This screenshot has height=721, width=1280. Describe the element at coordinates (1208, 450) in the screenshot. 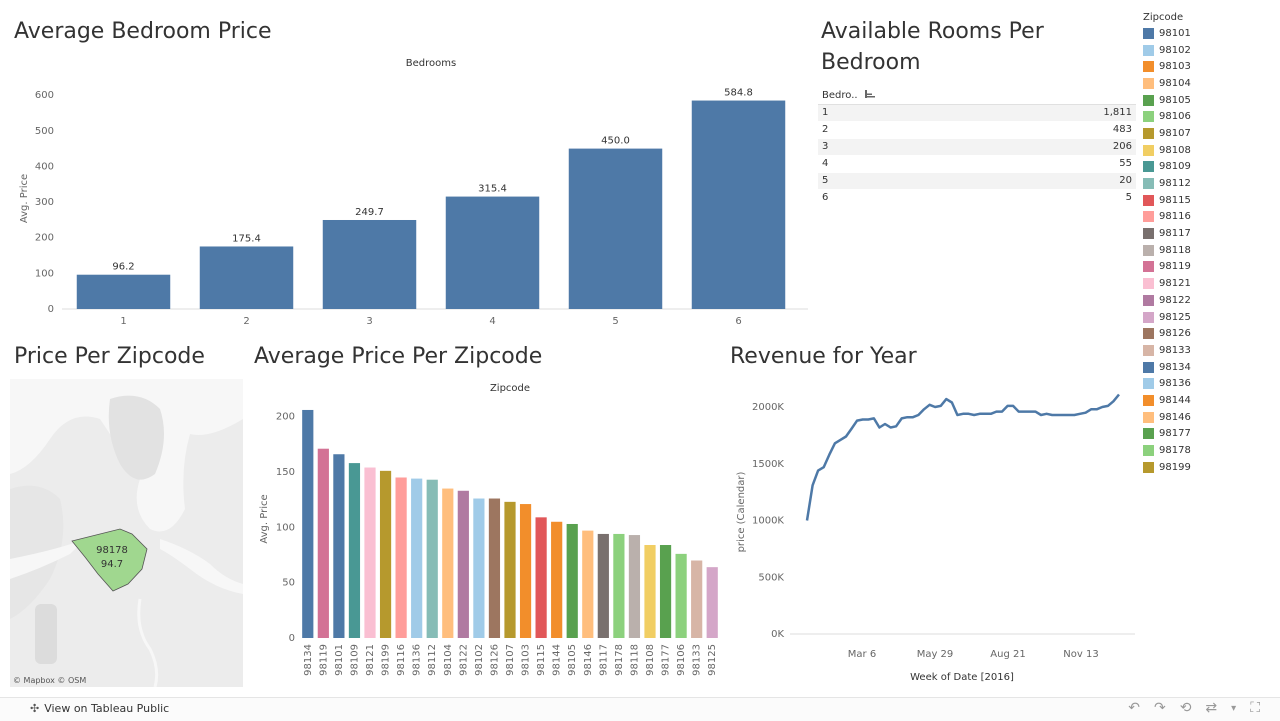

I see `legend-item: 98178` at that location.